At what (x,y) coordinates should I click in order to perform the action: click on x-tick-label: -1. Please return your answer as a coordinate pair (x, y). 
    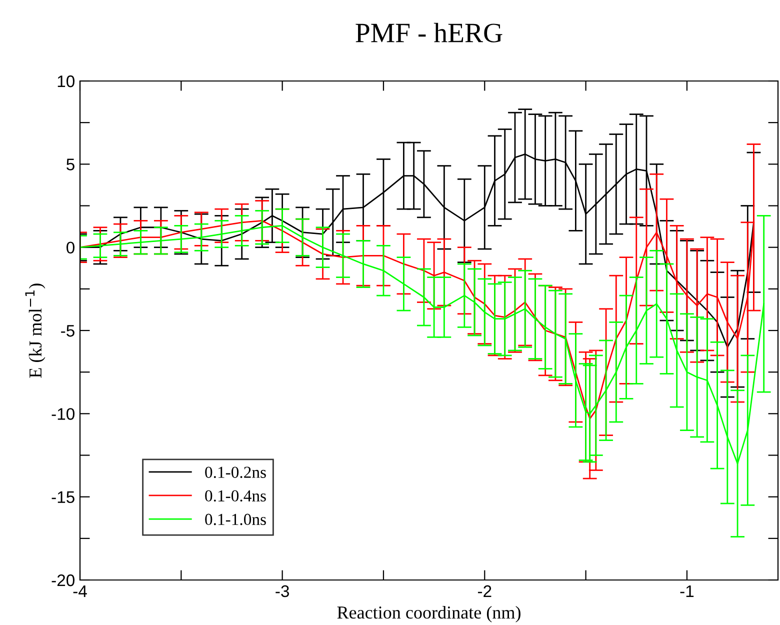
    Looking at the image, I should click on (687, 591).